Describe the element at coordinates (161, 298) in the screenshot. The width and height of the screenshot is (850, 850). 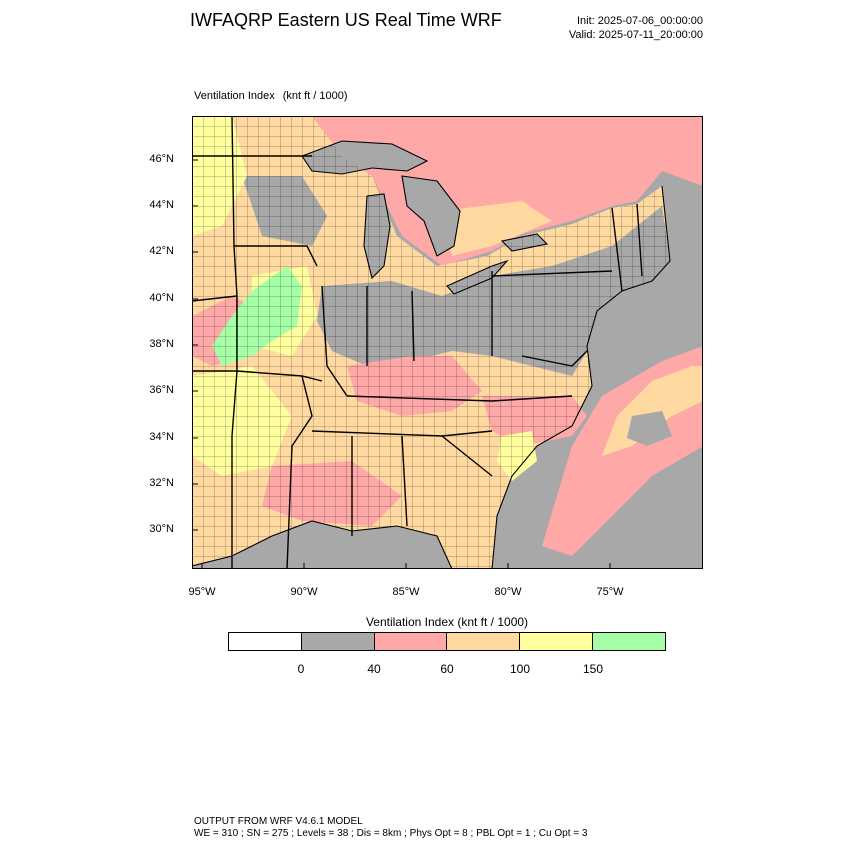
I see `lat-label-40: 40°N` at that location.